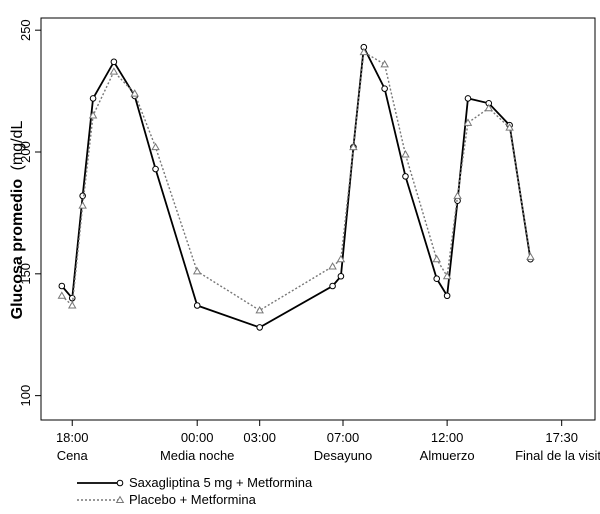 The image size is (600, 514). I want to click on x-tick-time-label: 18:00, so click(72, 437).